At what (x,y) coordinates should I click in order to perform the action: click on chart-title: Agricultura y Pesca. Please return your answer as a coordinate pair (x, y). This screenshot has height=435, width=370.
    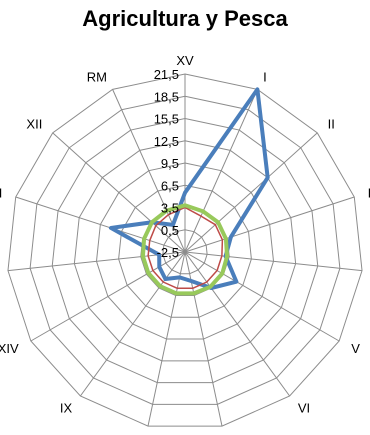
    Looking at the image, I should click on (185, 18).